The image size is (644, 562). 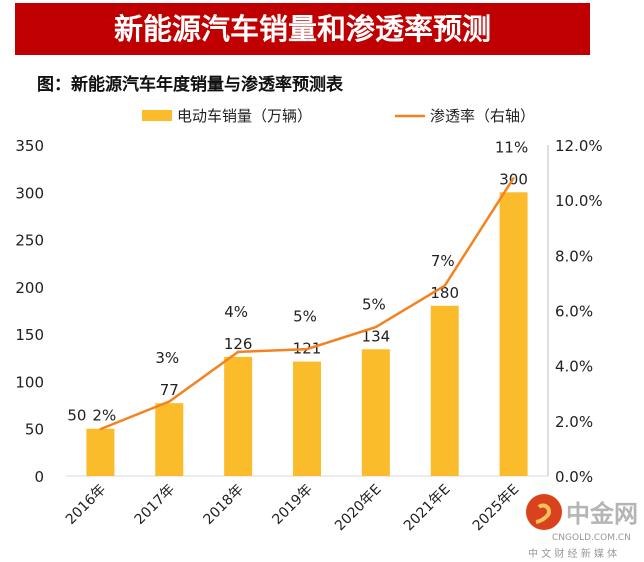 I want to click on watermark-logo: 中金网 CNGOLD.COM.CN 中 文 财 经 新 媒 体, so click(x=582, y=527).